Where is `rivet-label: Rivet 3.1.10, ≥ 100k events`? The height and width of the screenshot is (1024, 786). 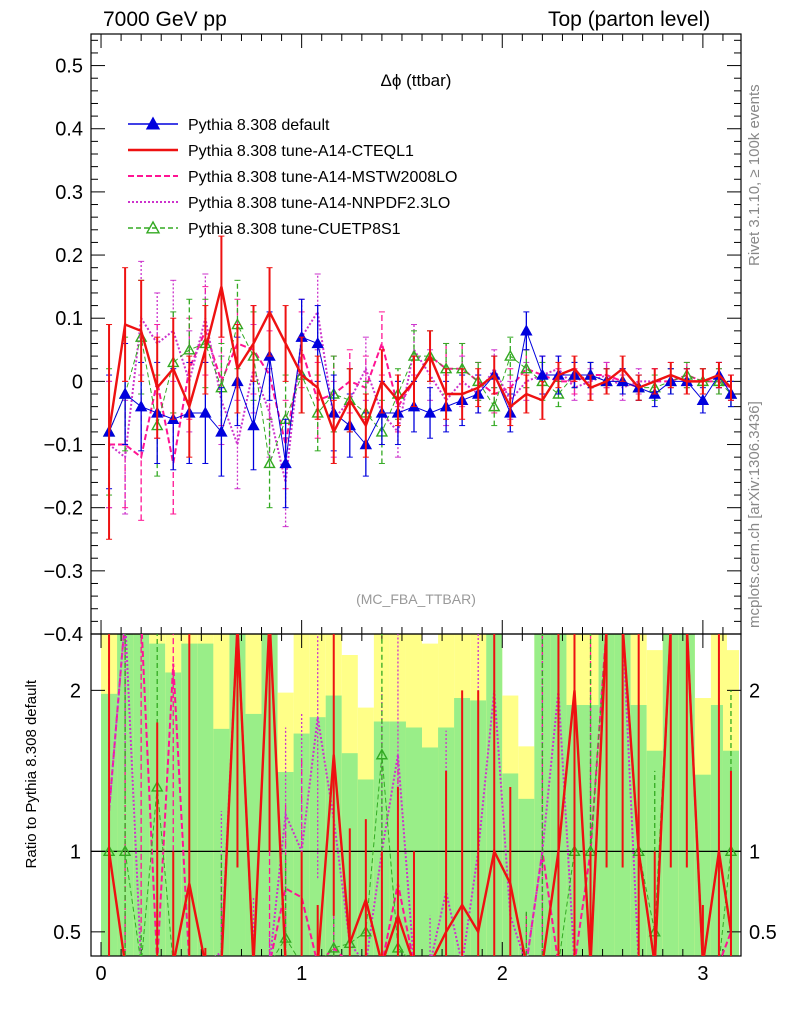
rivet-label: Rivet 3.1.10, ≥ 100k events is located at coordinates (754, 175).